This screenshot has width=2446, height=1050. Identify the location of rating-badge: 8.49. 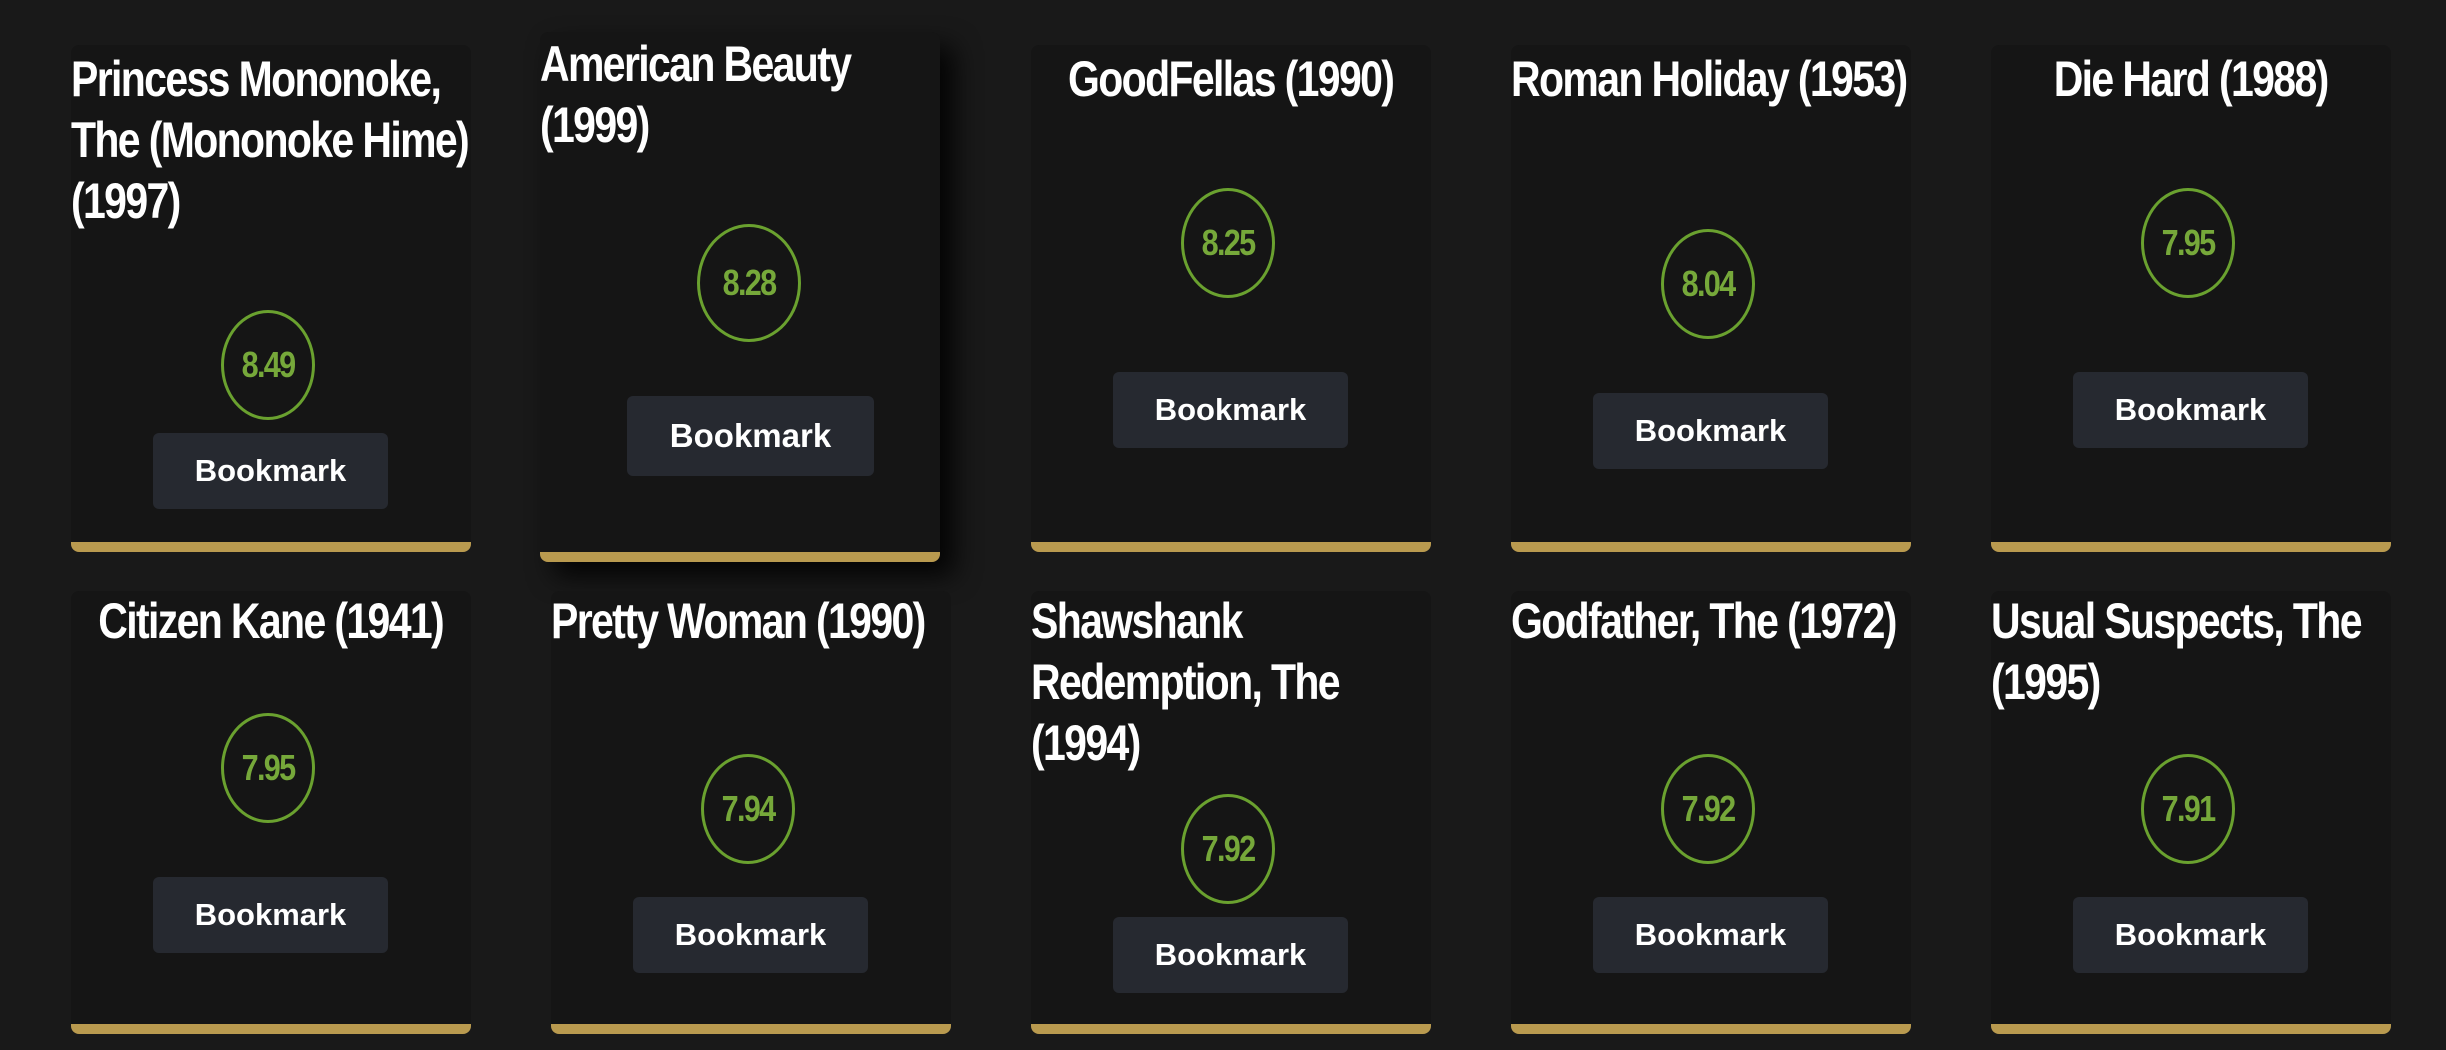
(268, 365).